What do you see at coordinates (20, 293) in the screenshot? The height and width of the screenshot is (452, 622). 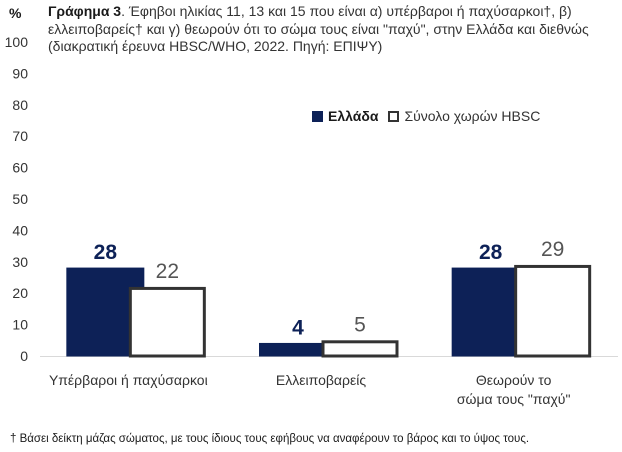 I see `y-tick-label-20: 20` at bounding box center [20, 293].